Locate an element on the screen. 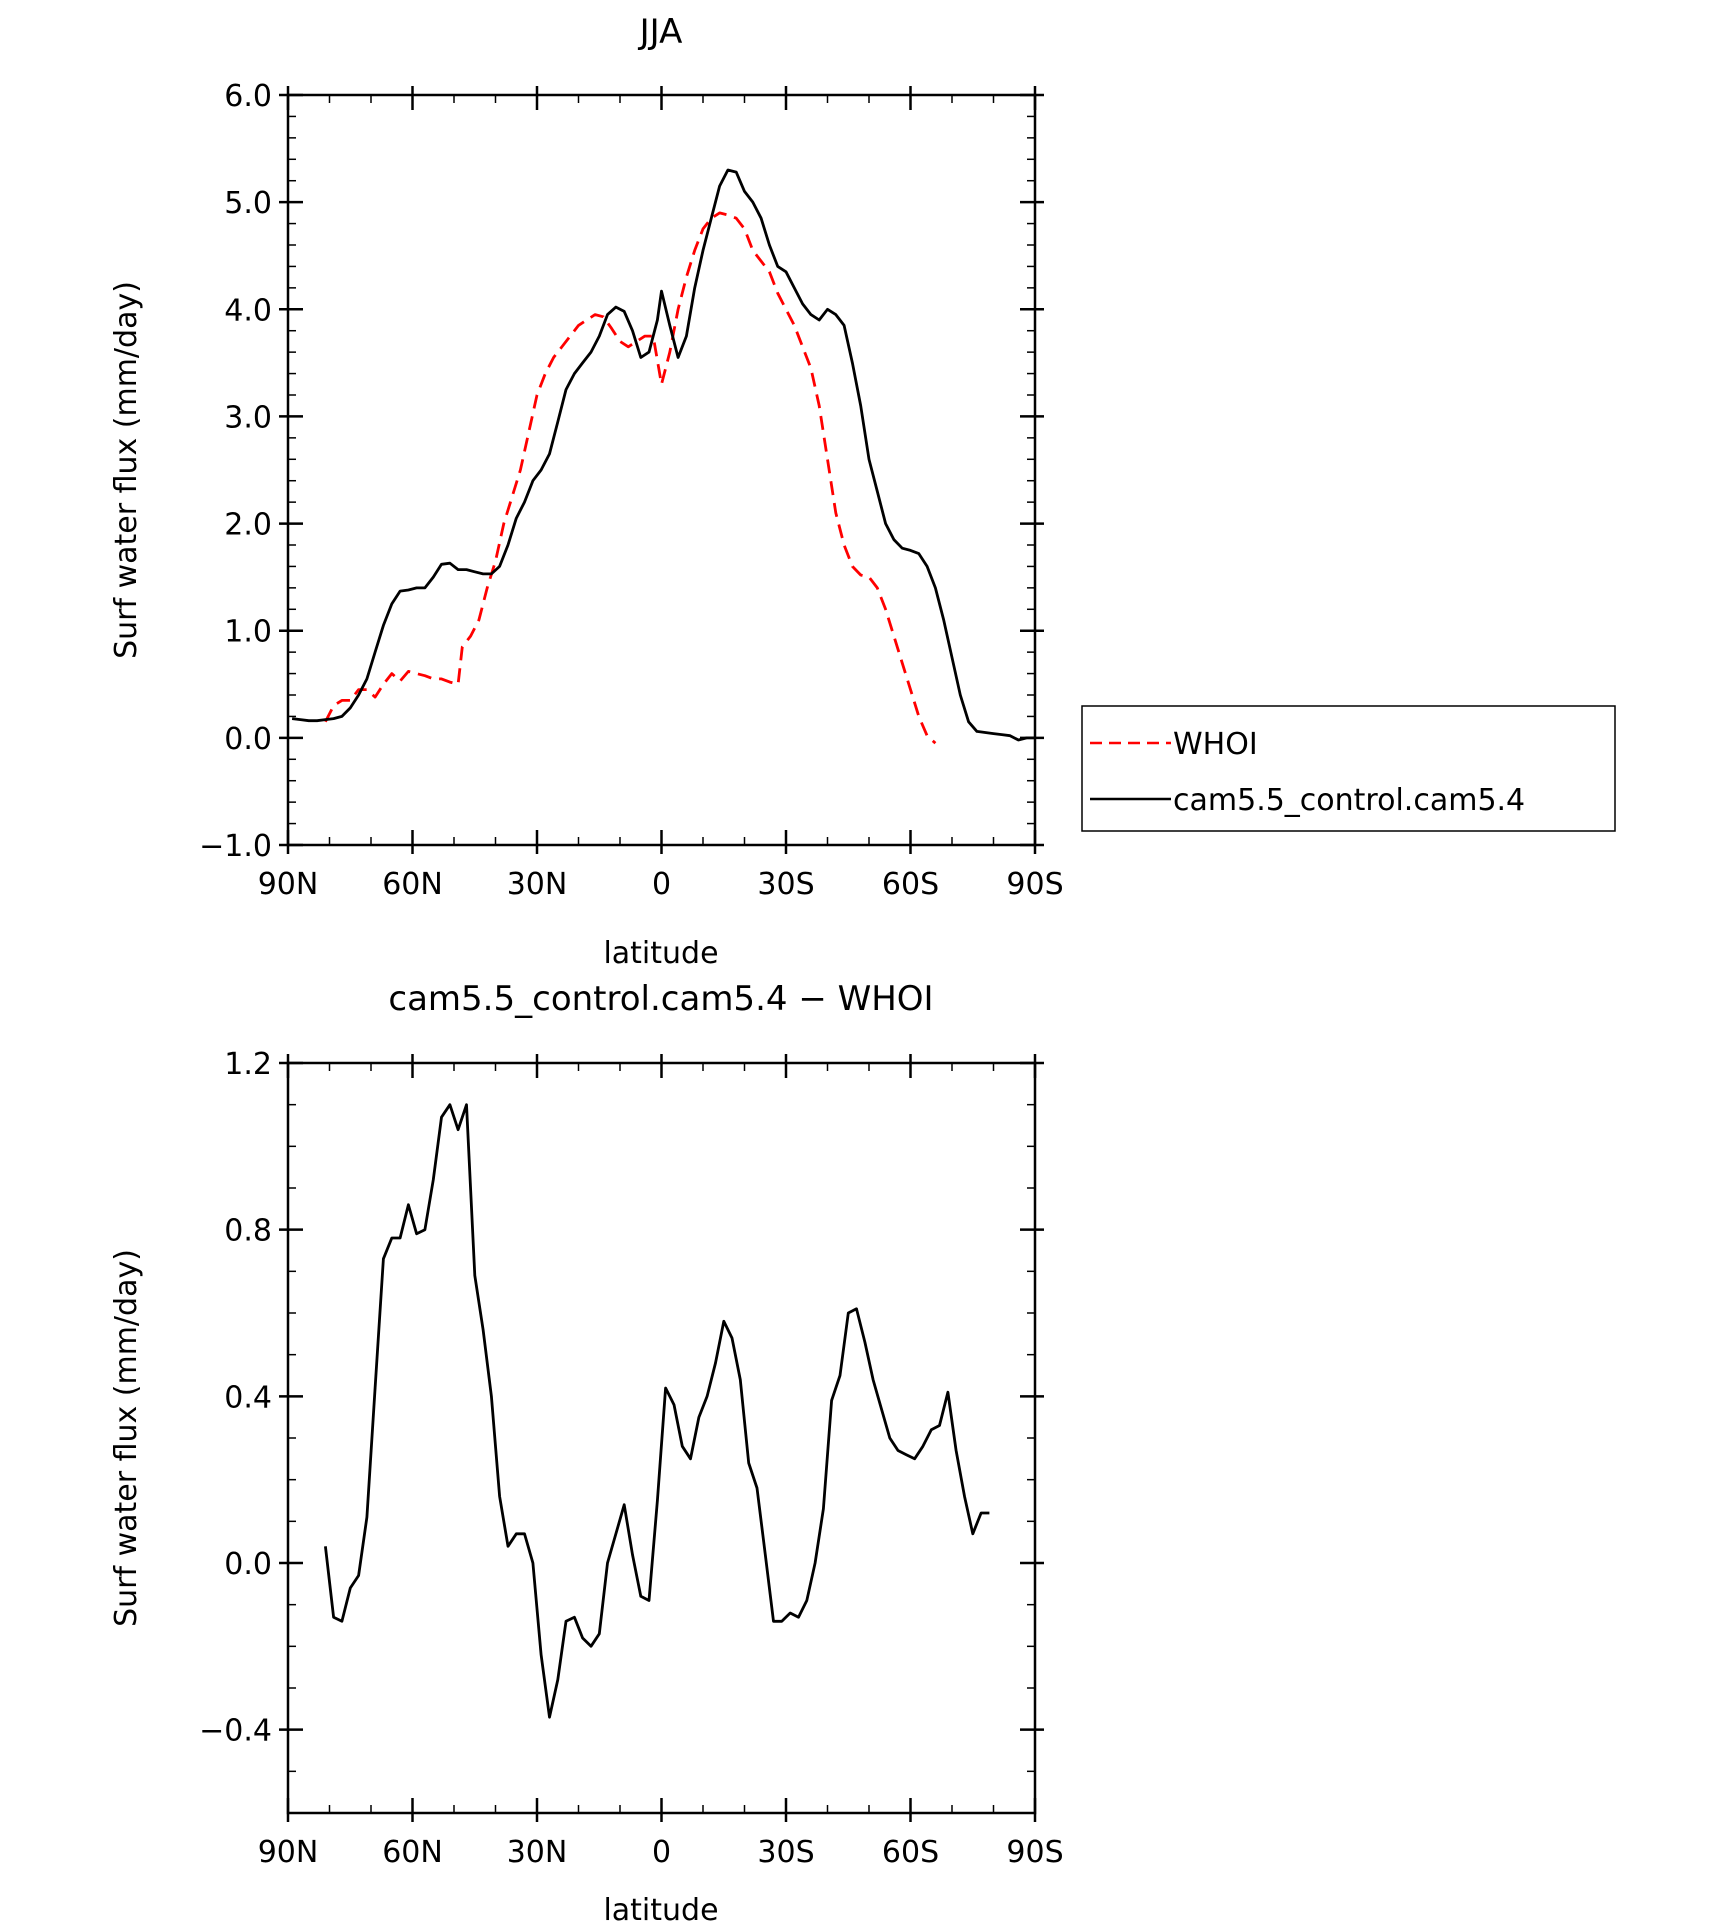 The image size is (1710, 1922). top-y-tick-labels: −1.0 0.0 1.0 2.0 3.0 4.0 5.0 6.0 is located at coordinates (235, 471).